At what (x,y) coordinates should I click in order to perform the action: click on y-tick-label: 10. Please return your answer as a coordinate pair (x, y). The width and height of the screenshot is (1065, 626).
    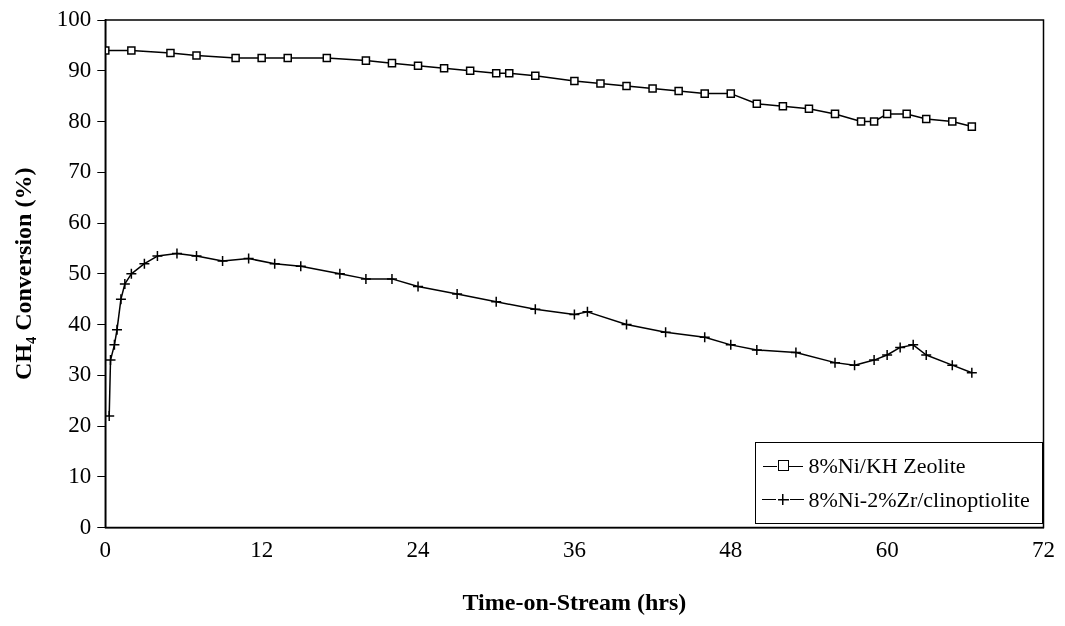
    Looking at the image, I should click on (80, 475).